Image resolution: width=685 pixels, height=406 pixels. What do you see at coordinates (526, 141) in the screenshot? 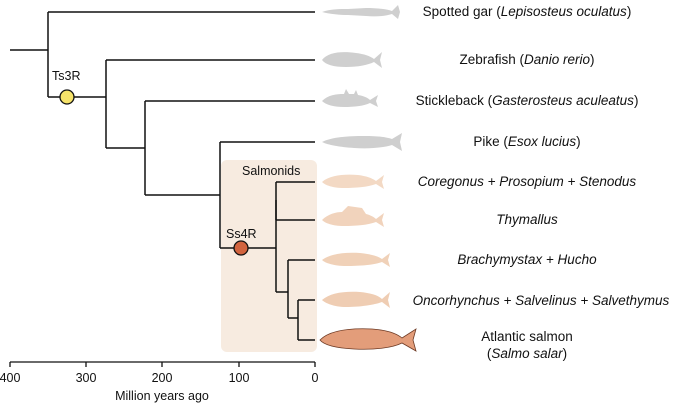
I see `label-pike: Pike (Esox lucius)` at bounding box center [526, 141].